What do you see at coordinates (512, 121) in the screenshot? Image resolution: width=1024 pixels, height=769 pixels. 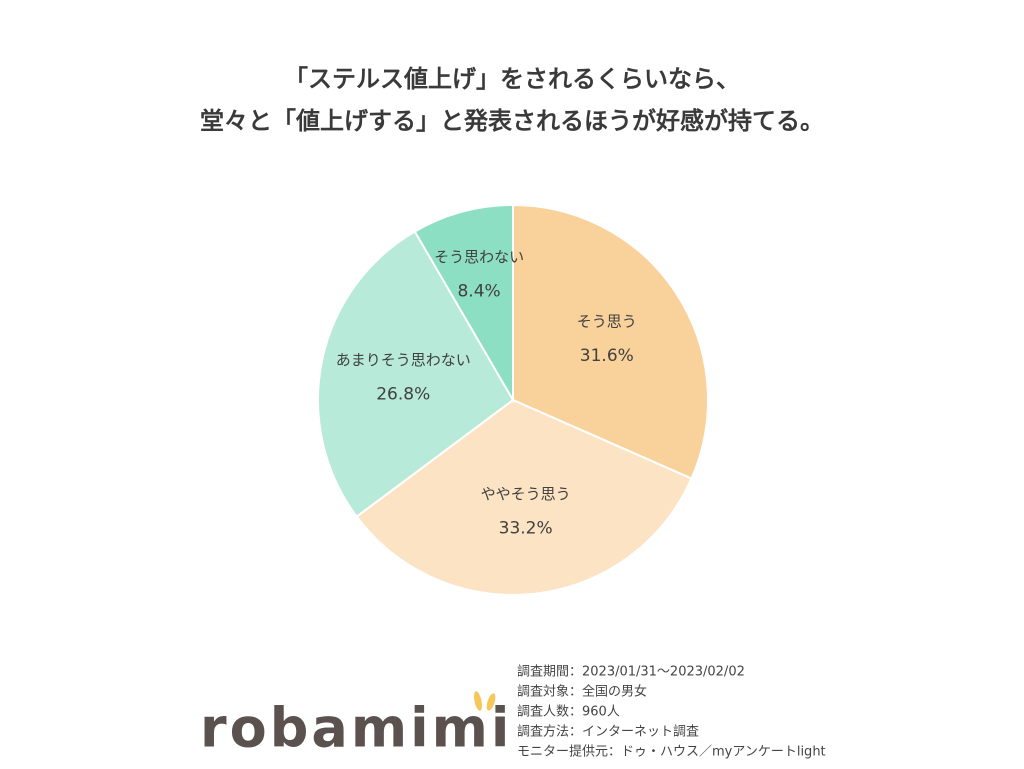 I see `title-line: 堂々と「値上げする」と発表されるほうが好感が持てる。` at bounding box center [512, 121].